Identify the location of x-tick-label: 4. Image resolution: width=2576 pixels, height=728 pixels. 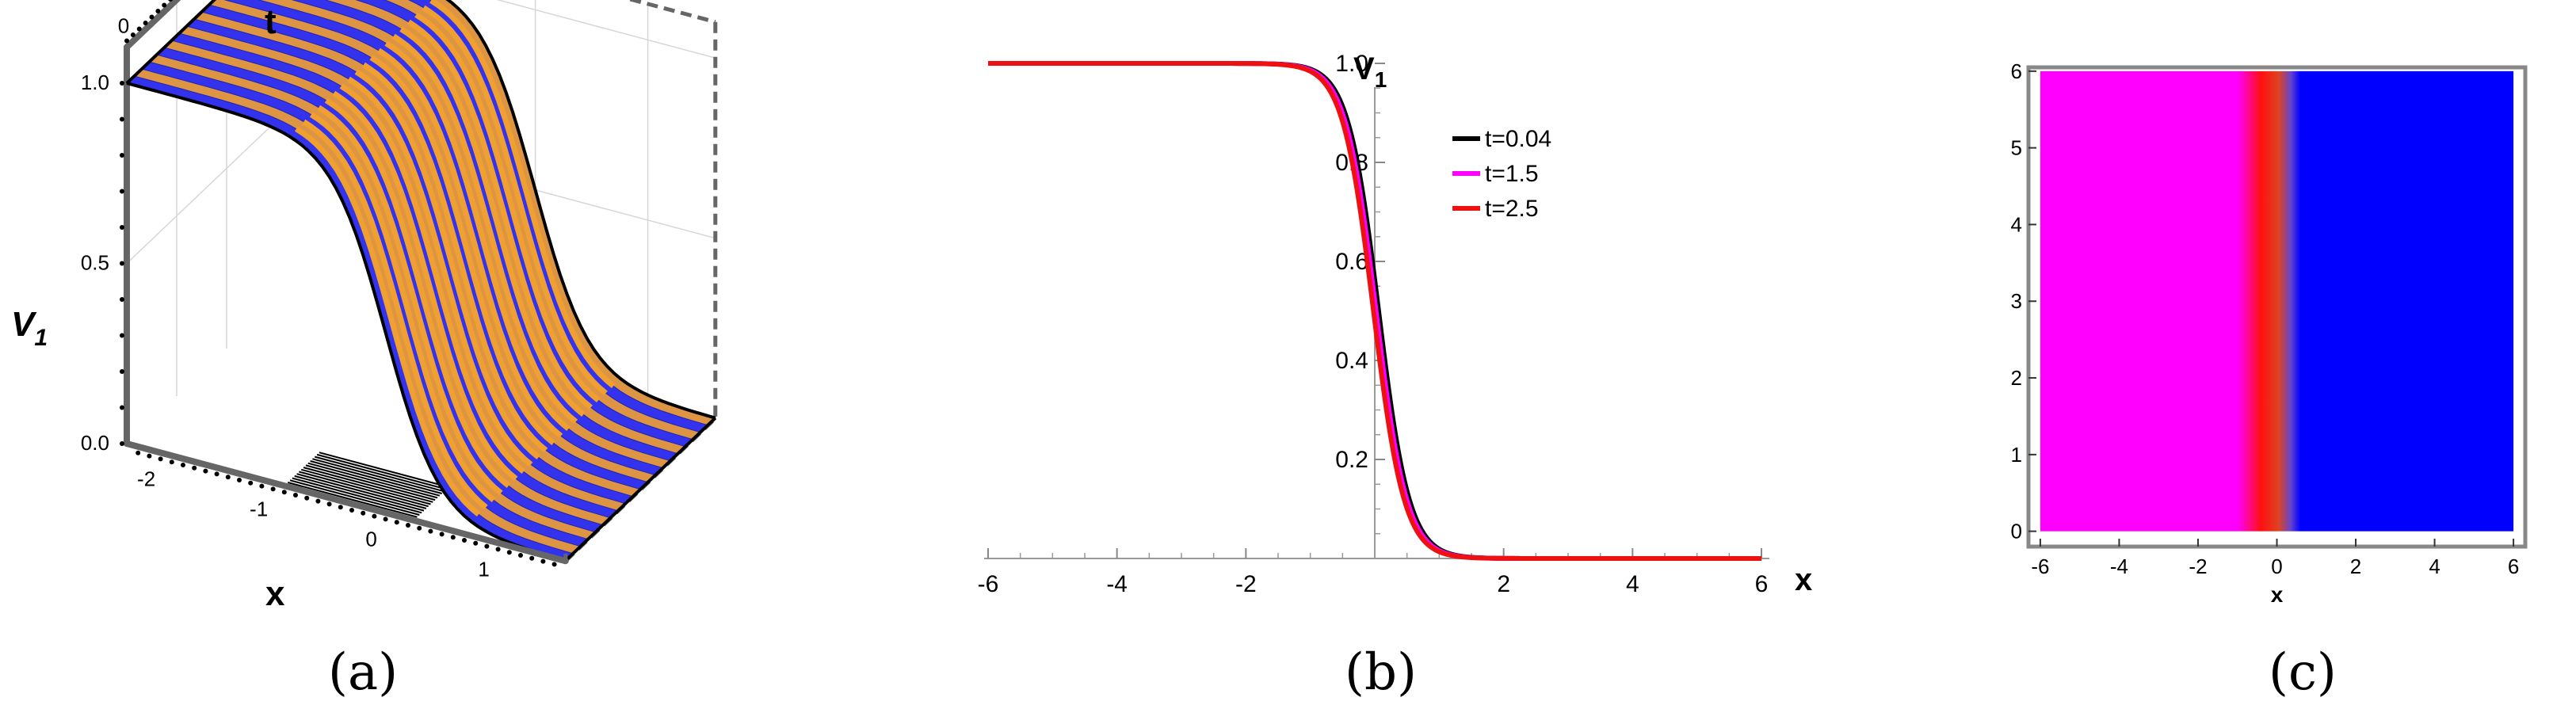
(2434, 566).